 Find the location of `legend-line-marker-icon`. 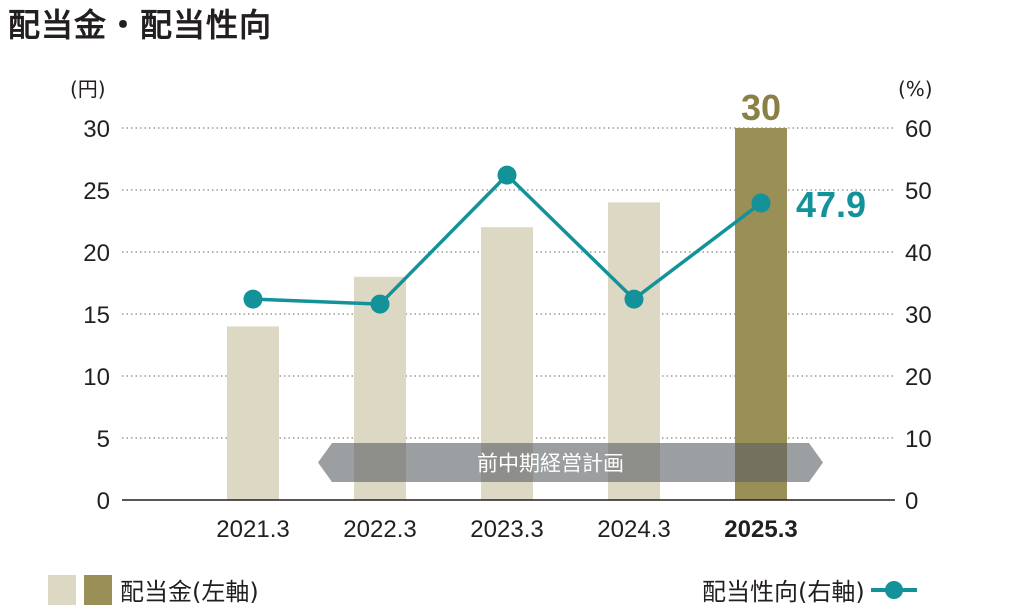

legend-line-marker-icon is located at coordinates (893, 589).